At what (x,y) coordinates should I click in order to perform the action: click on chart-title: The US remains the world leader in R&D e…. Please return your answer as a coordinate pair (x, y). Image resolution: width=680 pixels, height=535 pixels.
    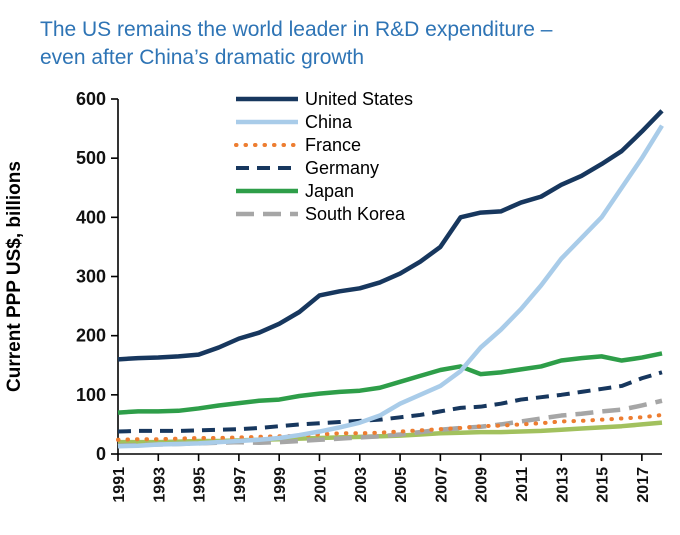
    Looking at the image, I should click on (340, 35).